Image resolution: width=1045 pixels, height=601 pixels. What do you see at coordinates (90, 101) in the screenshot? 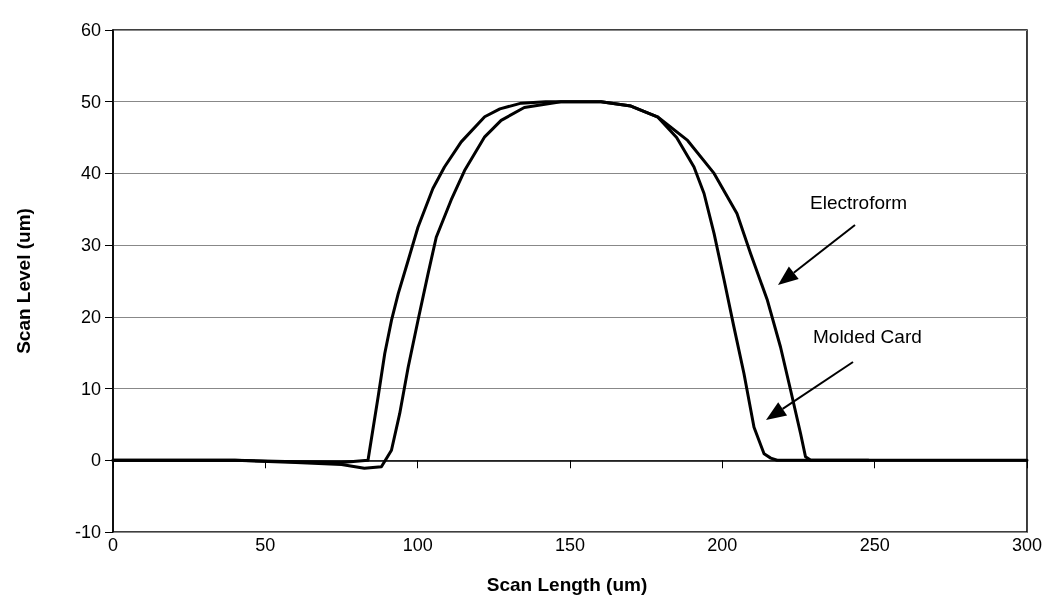
I see `y-tick-label: 50` at bounding box center [90, 101].